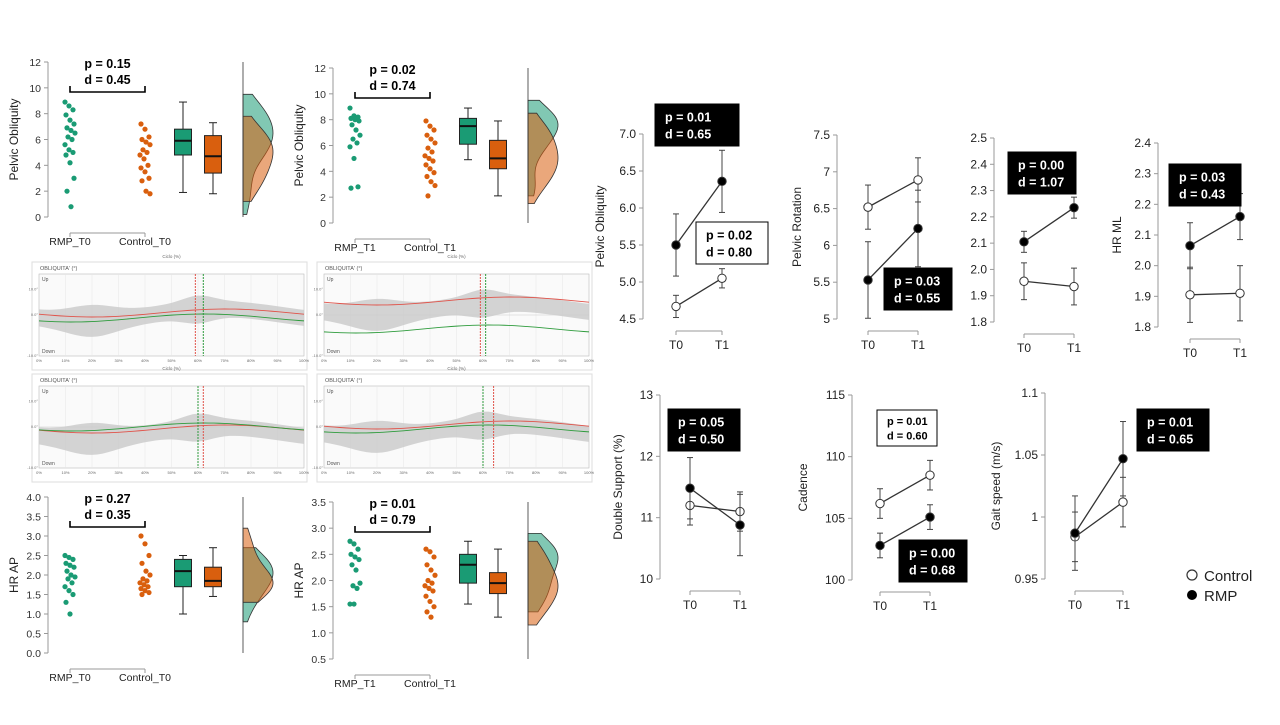 The height and width of the screenshot is (725, 1280). Describe the element at coordinates (224, 360) in the screenshot. I see `gait-x-tick: 70%` at that location.